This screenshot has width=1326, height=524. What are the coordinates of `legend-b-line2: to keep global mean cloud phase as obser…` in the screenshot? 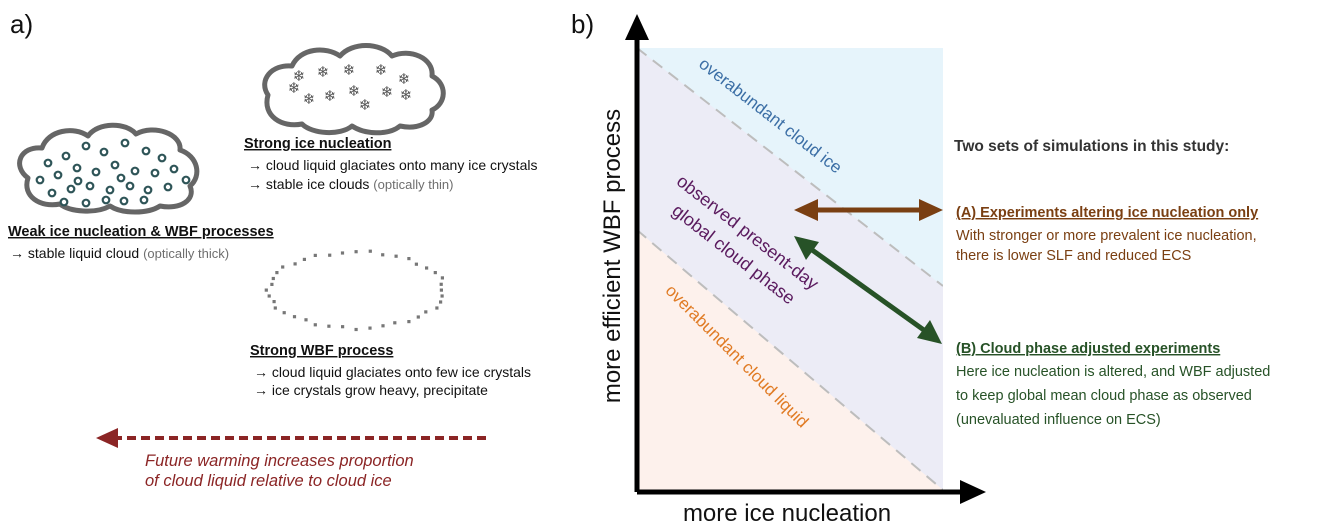 It's located at (1104, 396).